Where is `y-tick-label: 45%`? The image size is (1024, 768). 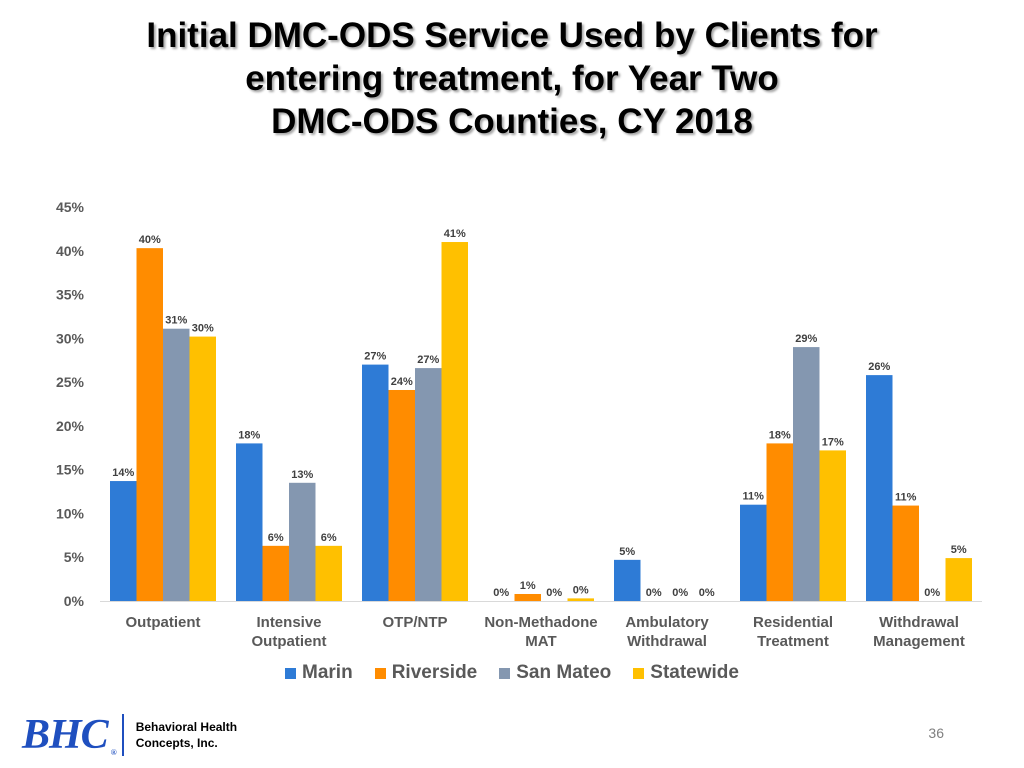
y-tick-label: 45% is located at coordinates (70, 207).